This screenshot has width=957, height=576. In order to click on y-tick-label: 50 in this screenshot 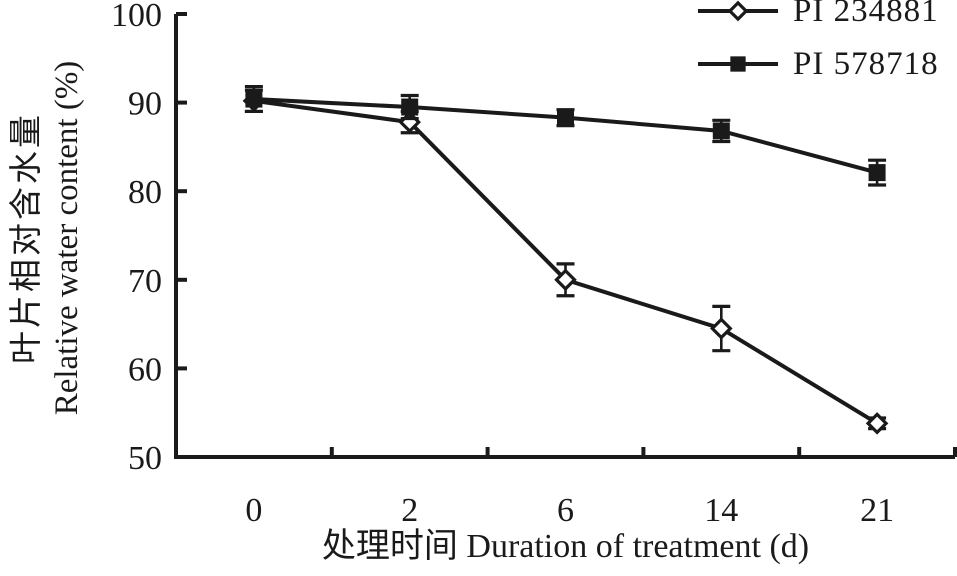, I will do `click(145, 458)`.